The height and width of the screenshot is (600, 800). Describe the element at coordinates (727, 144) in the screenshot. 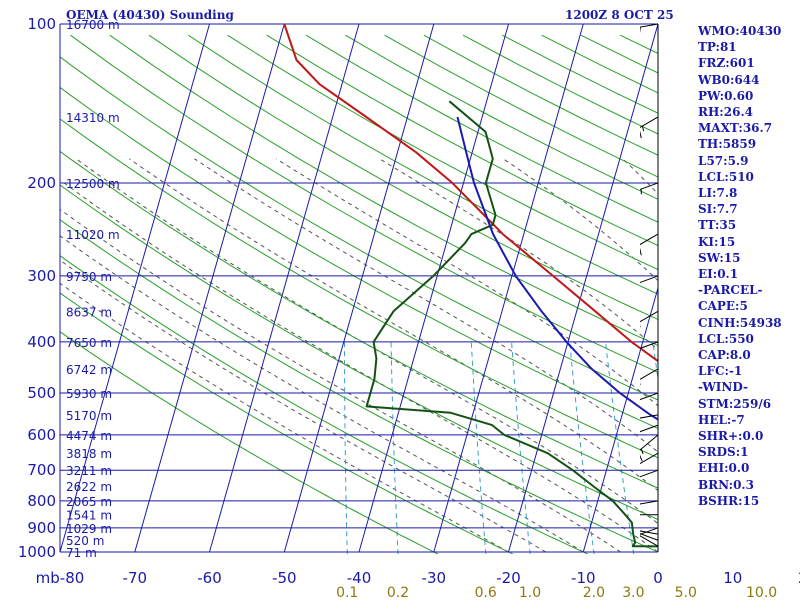

I see `index-value: TH:5859` at that location.